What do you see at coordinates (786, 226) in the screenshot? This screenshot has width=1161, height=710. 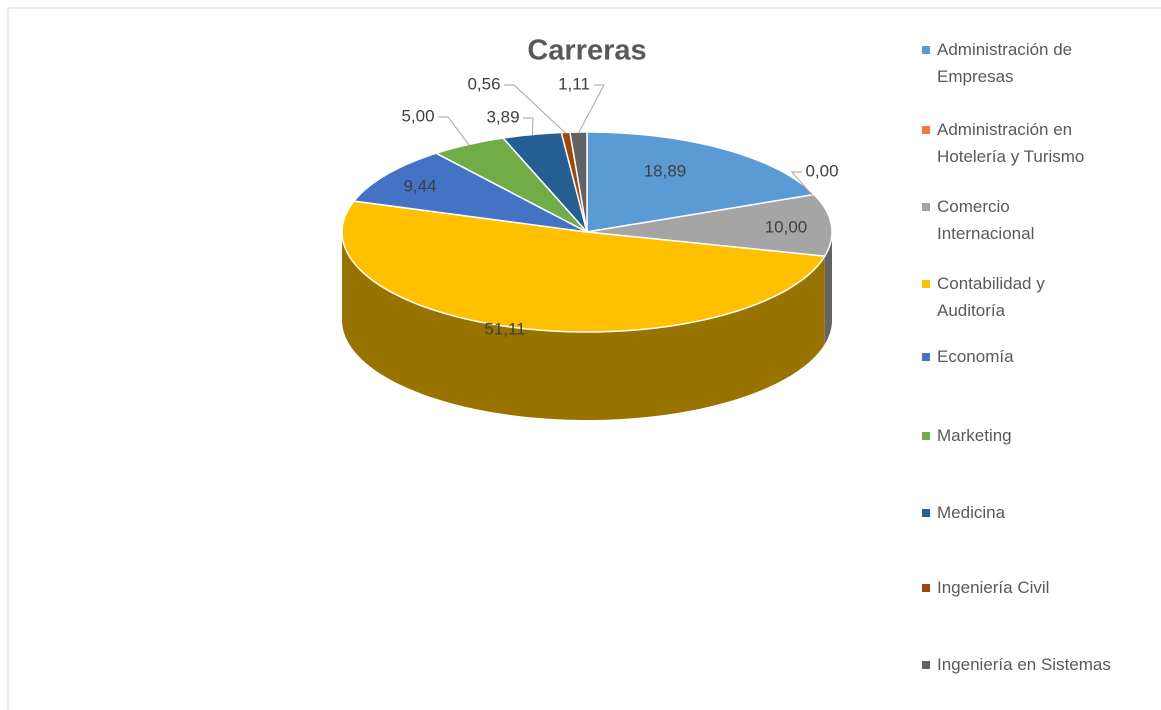 I see `data-label: 10,00` at bounding box center [786, 226].